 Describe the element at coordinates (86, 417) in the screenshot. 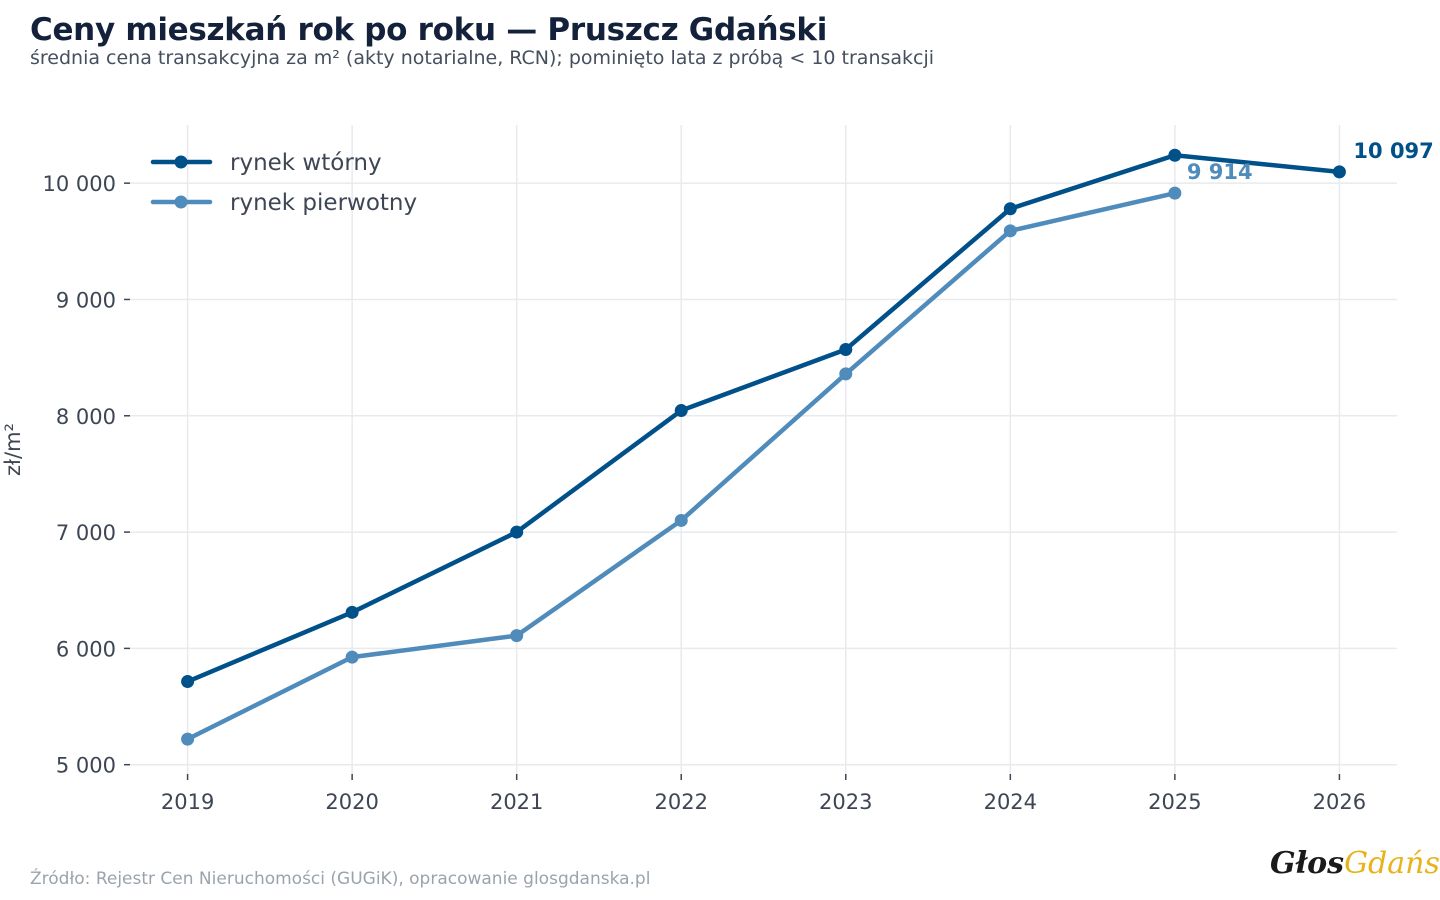

I see `y-tick-label: 8 000` at that location.